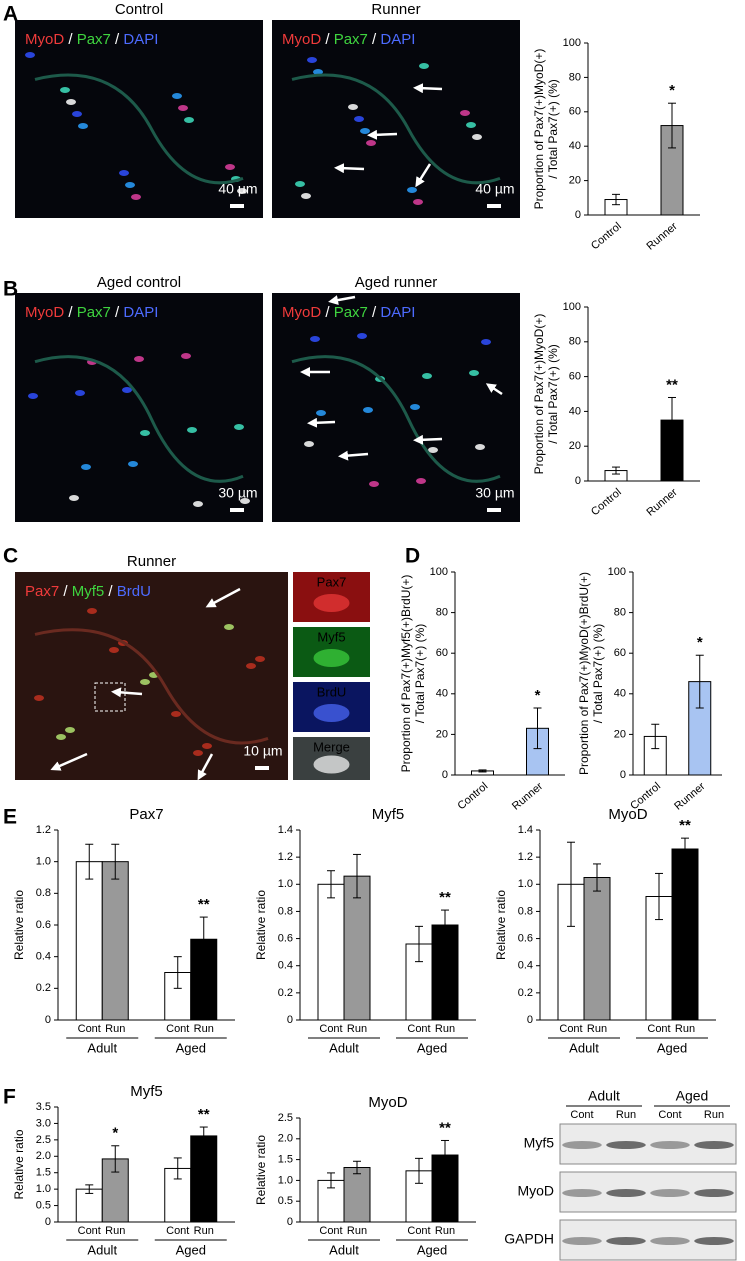 This screenshot has width=745, height=1261. What do you see at coordinates (301, 312) in the screenshot?
I see `stain-part: MyoD` at bounding box center [301, 312].